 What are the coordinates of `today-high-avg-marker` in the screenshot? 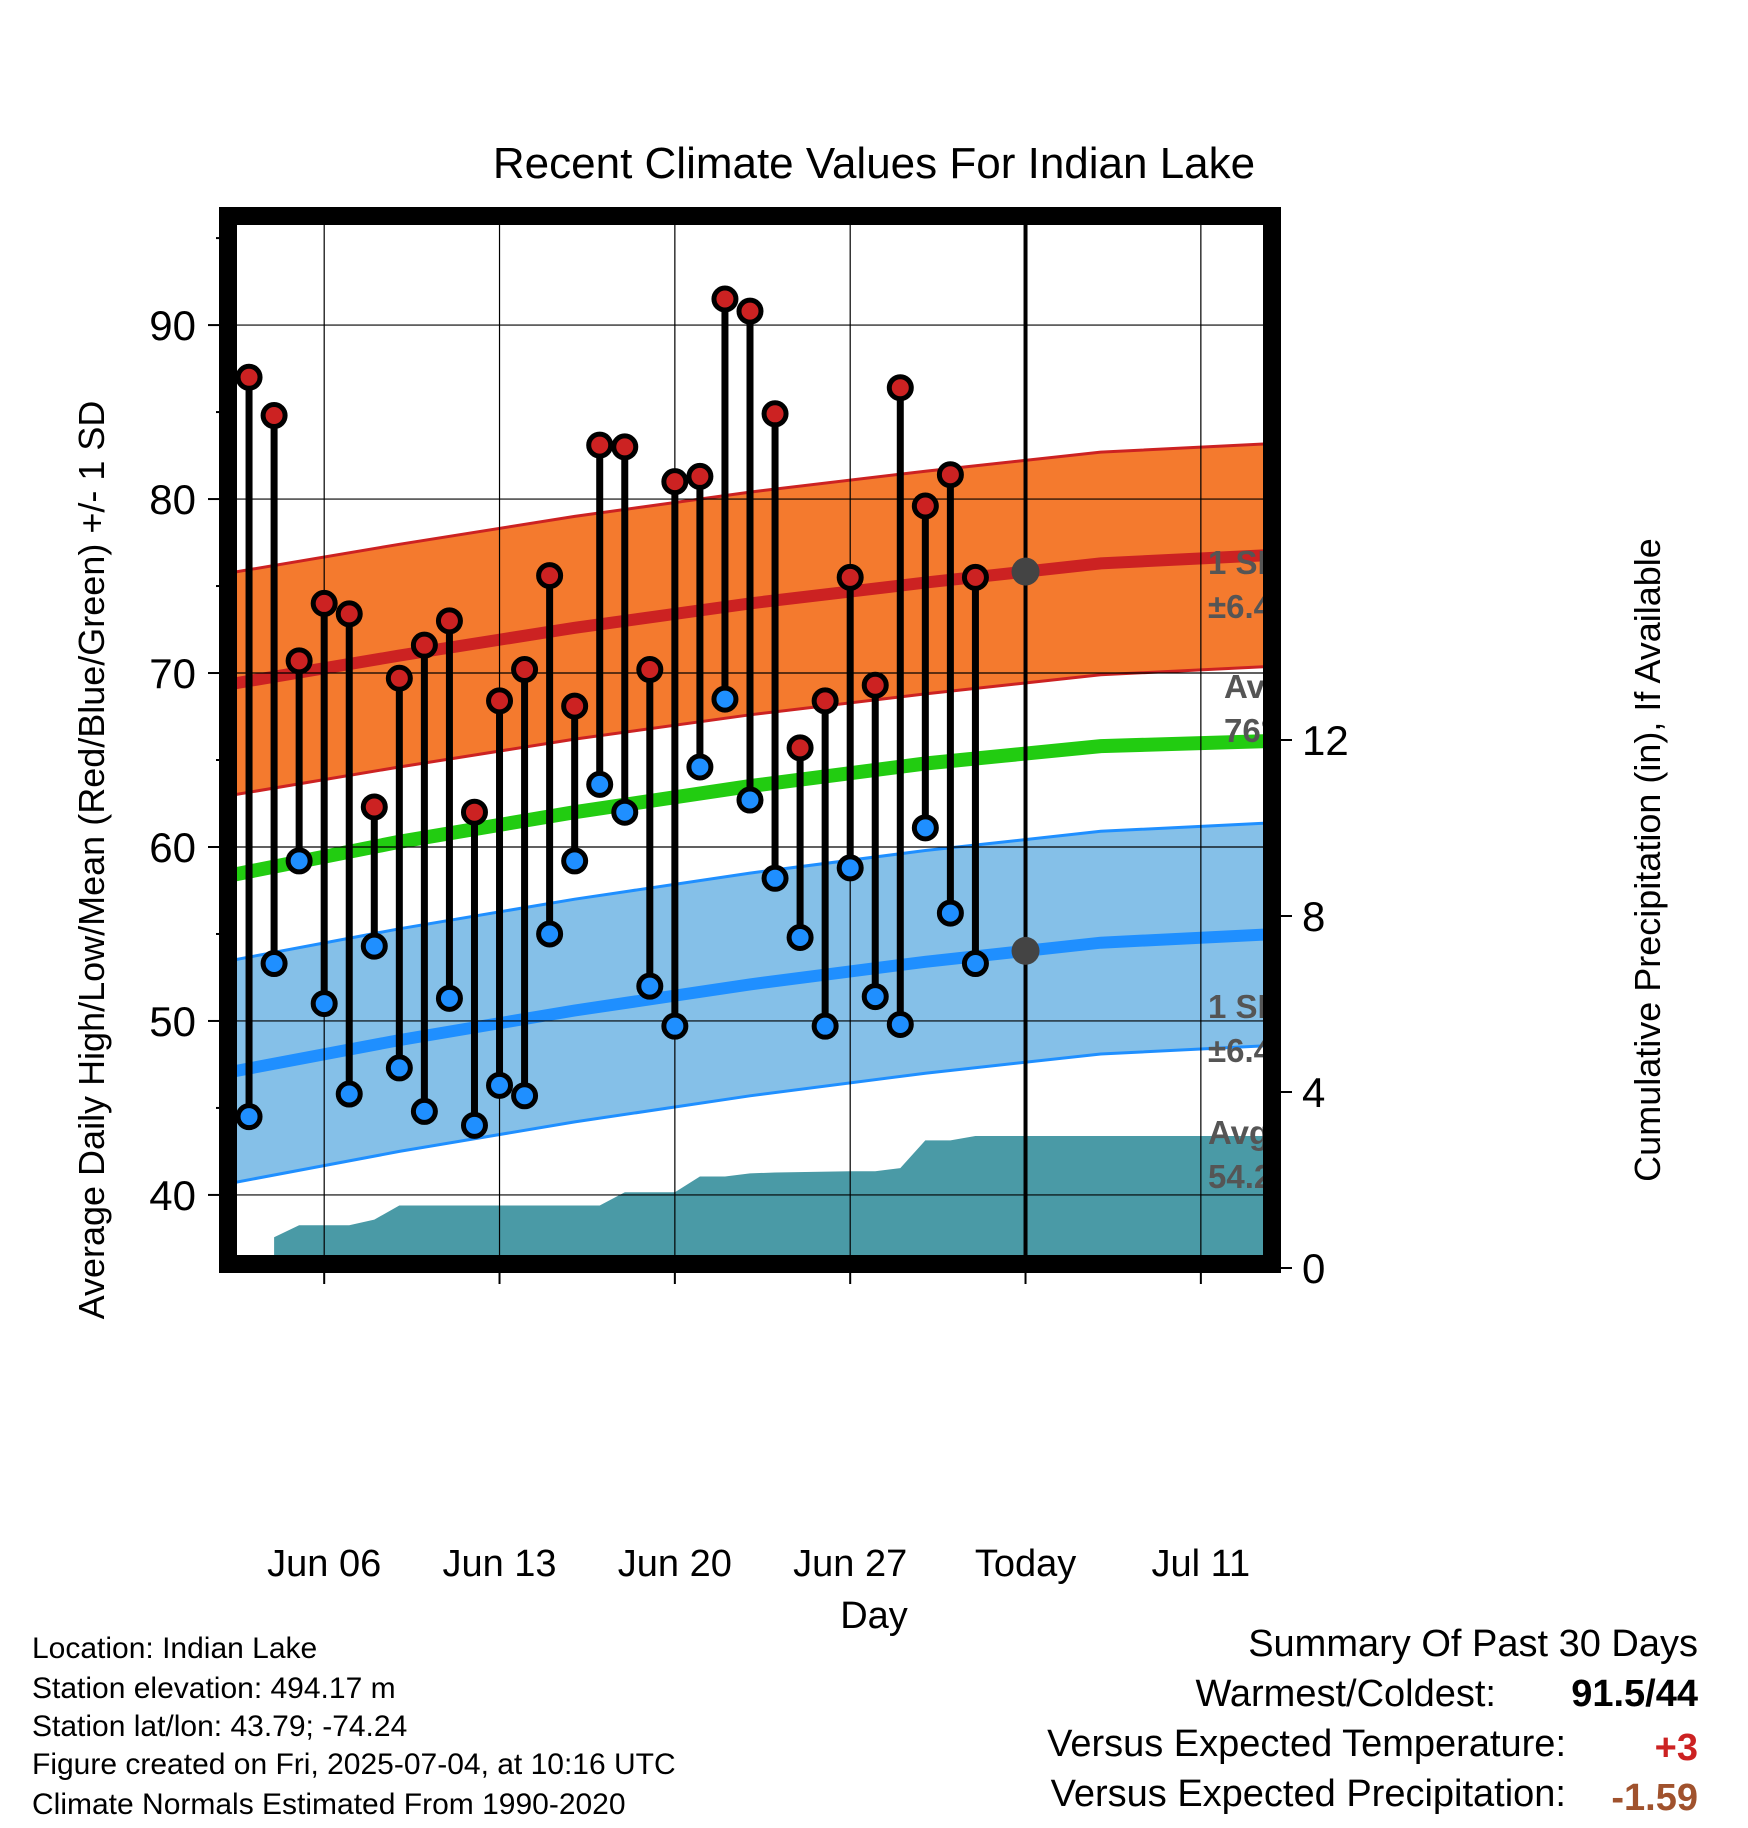 It's located at (1025, 571).